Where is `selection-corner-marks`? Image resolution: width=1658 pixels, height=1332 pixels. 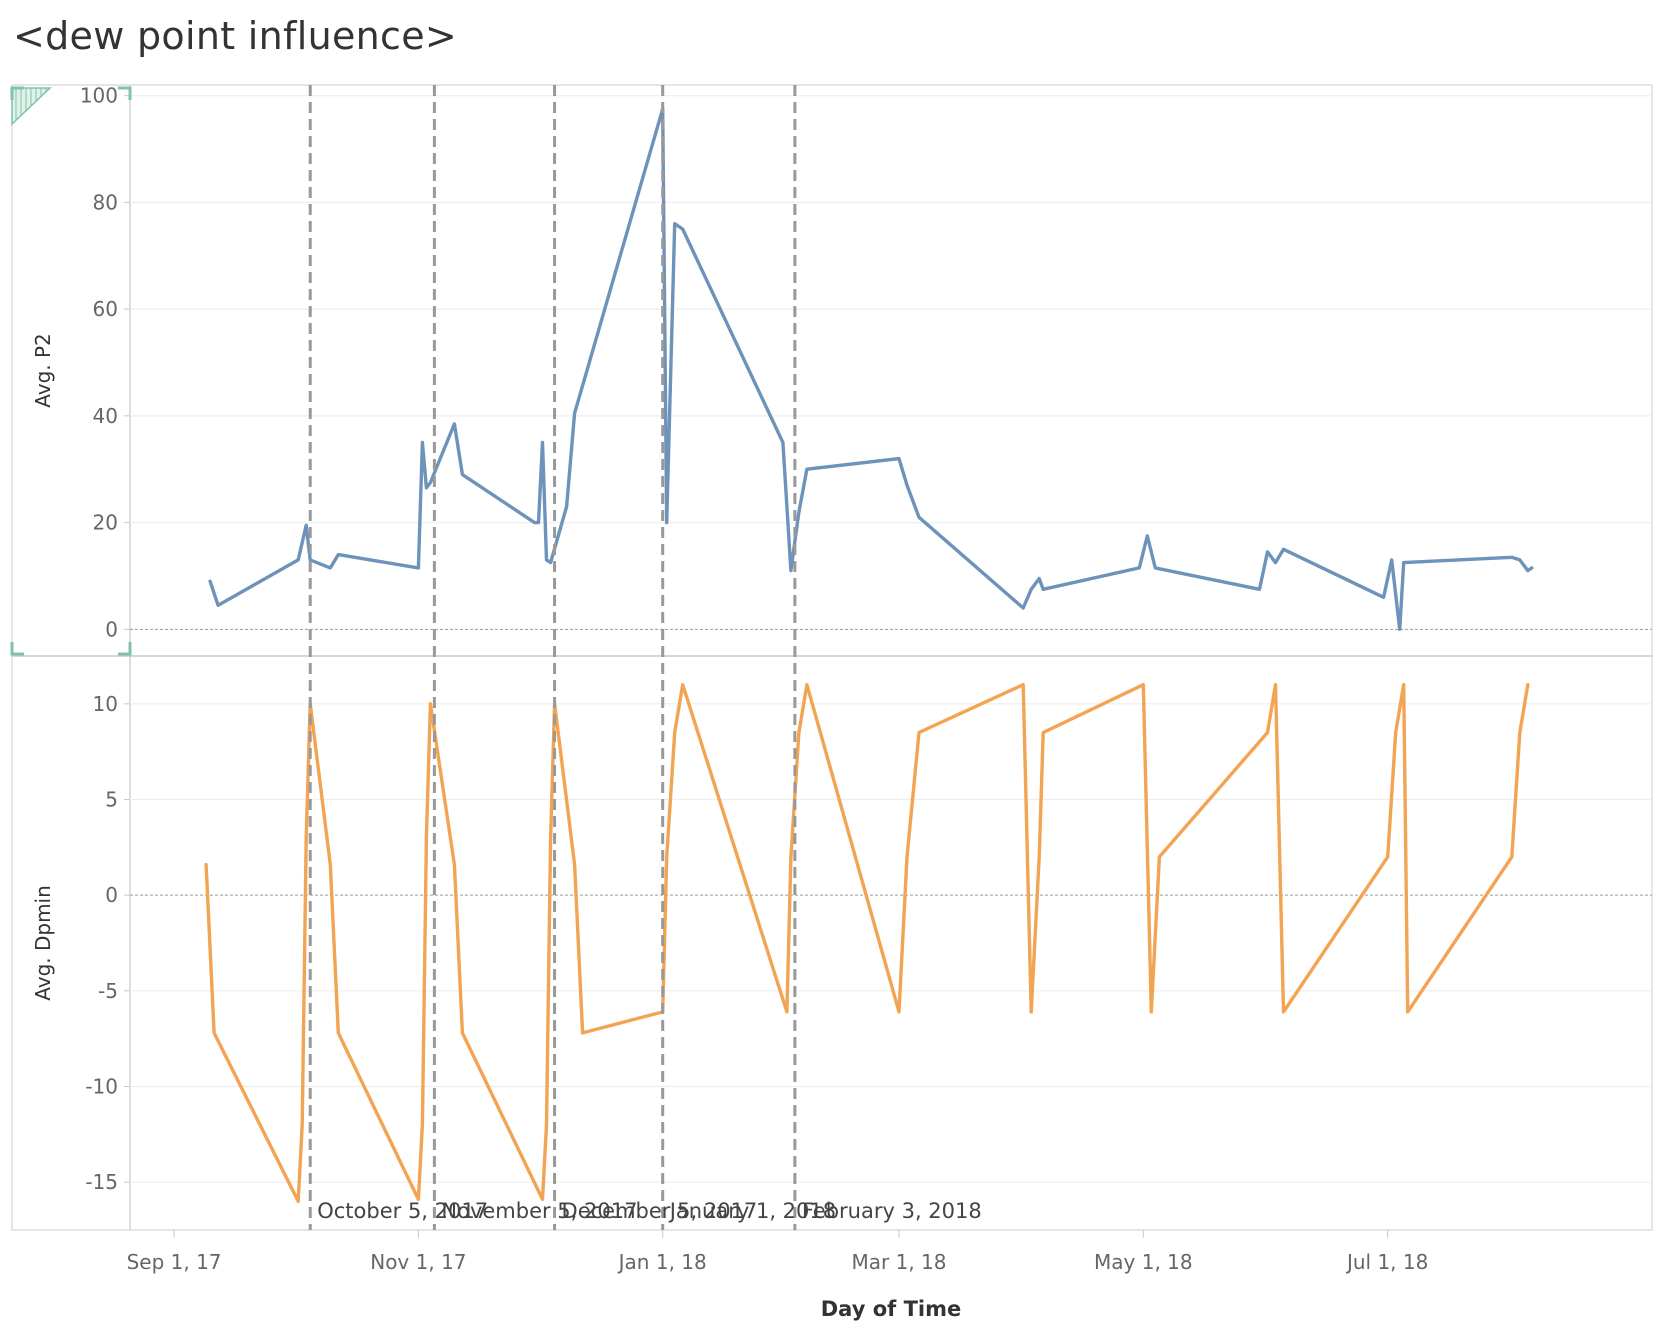 selection-corner-marks is located at coordinates (71, 371).